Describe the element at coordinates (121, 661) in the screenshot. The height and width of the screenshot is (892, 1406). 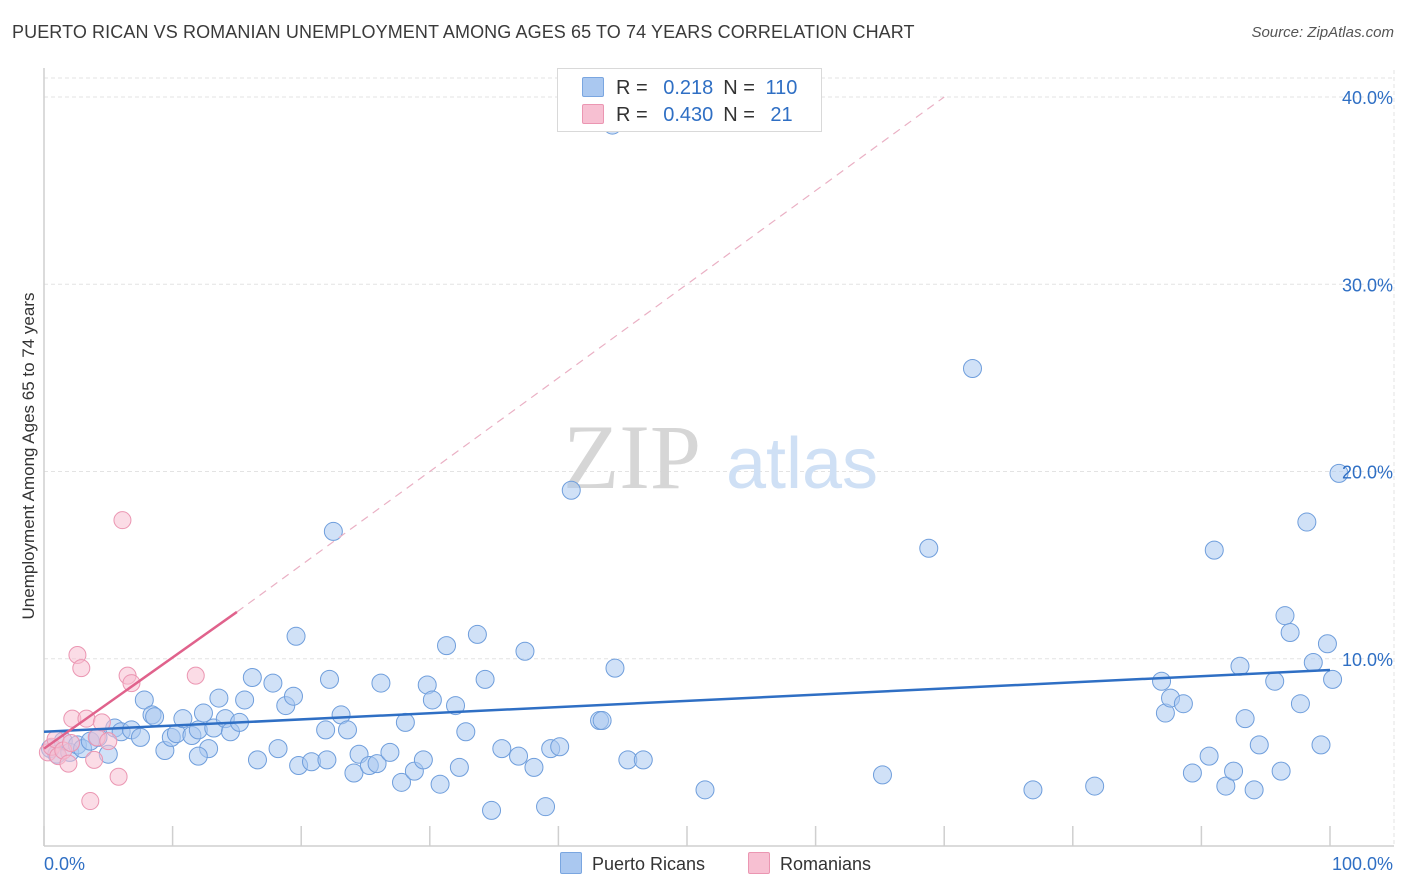
I see `series-romanians` at that location.